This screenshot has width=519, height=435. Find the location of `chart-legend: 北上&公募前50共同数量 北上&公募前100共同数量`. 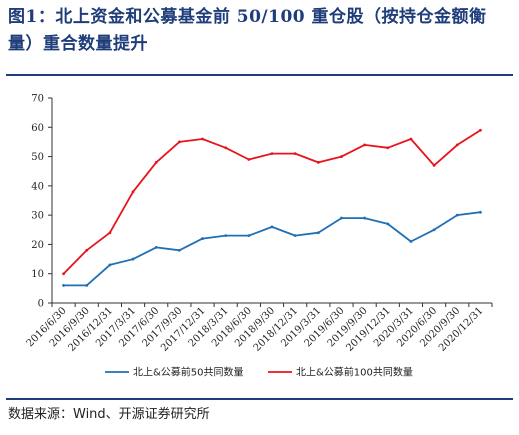

chart-legend: 北上&公募前50共同数量 北上&公募前100共同数量 is located at coordinates (259, 372).